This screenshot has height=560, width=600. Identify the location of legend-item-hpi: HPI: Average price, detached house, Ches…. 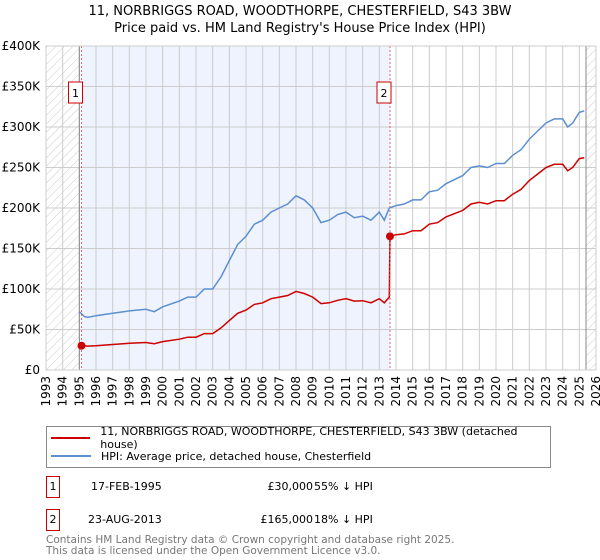
(211, 456).